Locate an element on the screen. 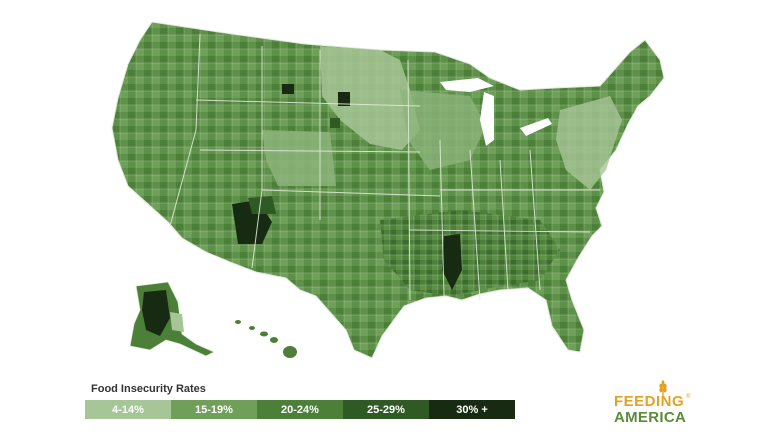  lake-erie is located at coordinates (536, 127).